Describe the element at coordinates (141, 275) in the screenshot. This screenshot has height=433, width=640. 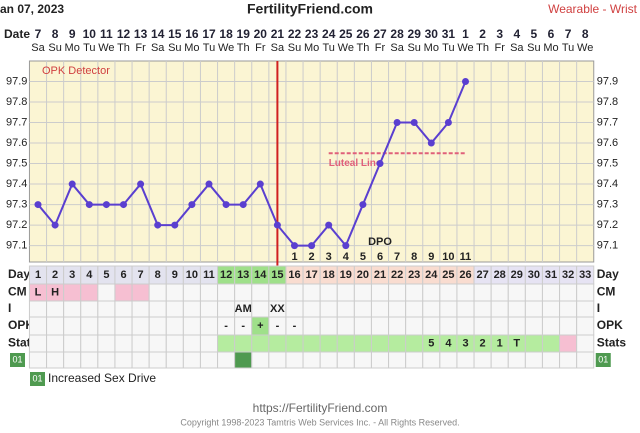
I see `cell-text: 7` at that location.